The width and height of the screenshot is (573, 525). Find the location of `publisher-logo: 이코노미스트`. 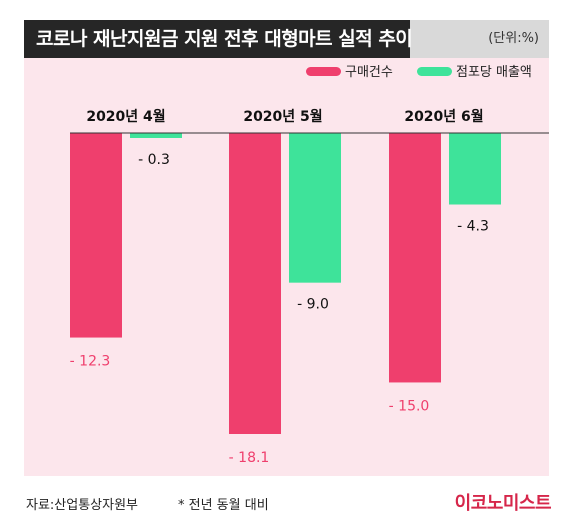

publisher-logo: 이코노미스트 is located at coordinates (503, 503).